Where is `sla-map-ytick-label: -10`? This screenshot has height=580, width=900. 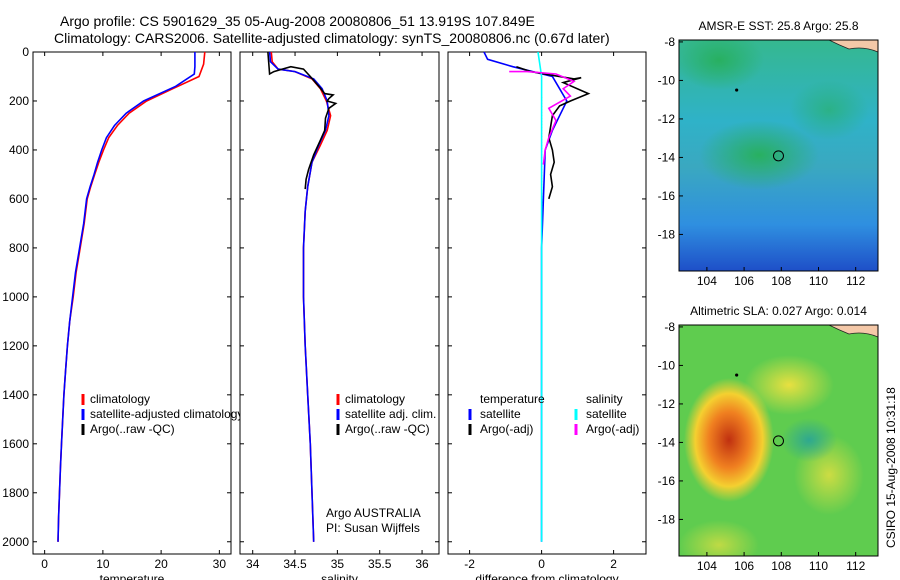 sla-map-ytick-label: -10 is located at coordinates (667, 365).